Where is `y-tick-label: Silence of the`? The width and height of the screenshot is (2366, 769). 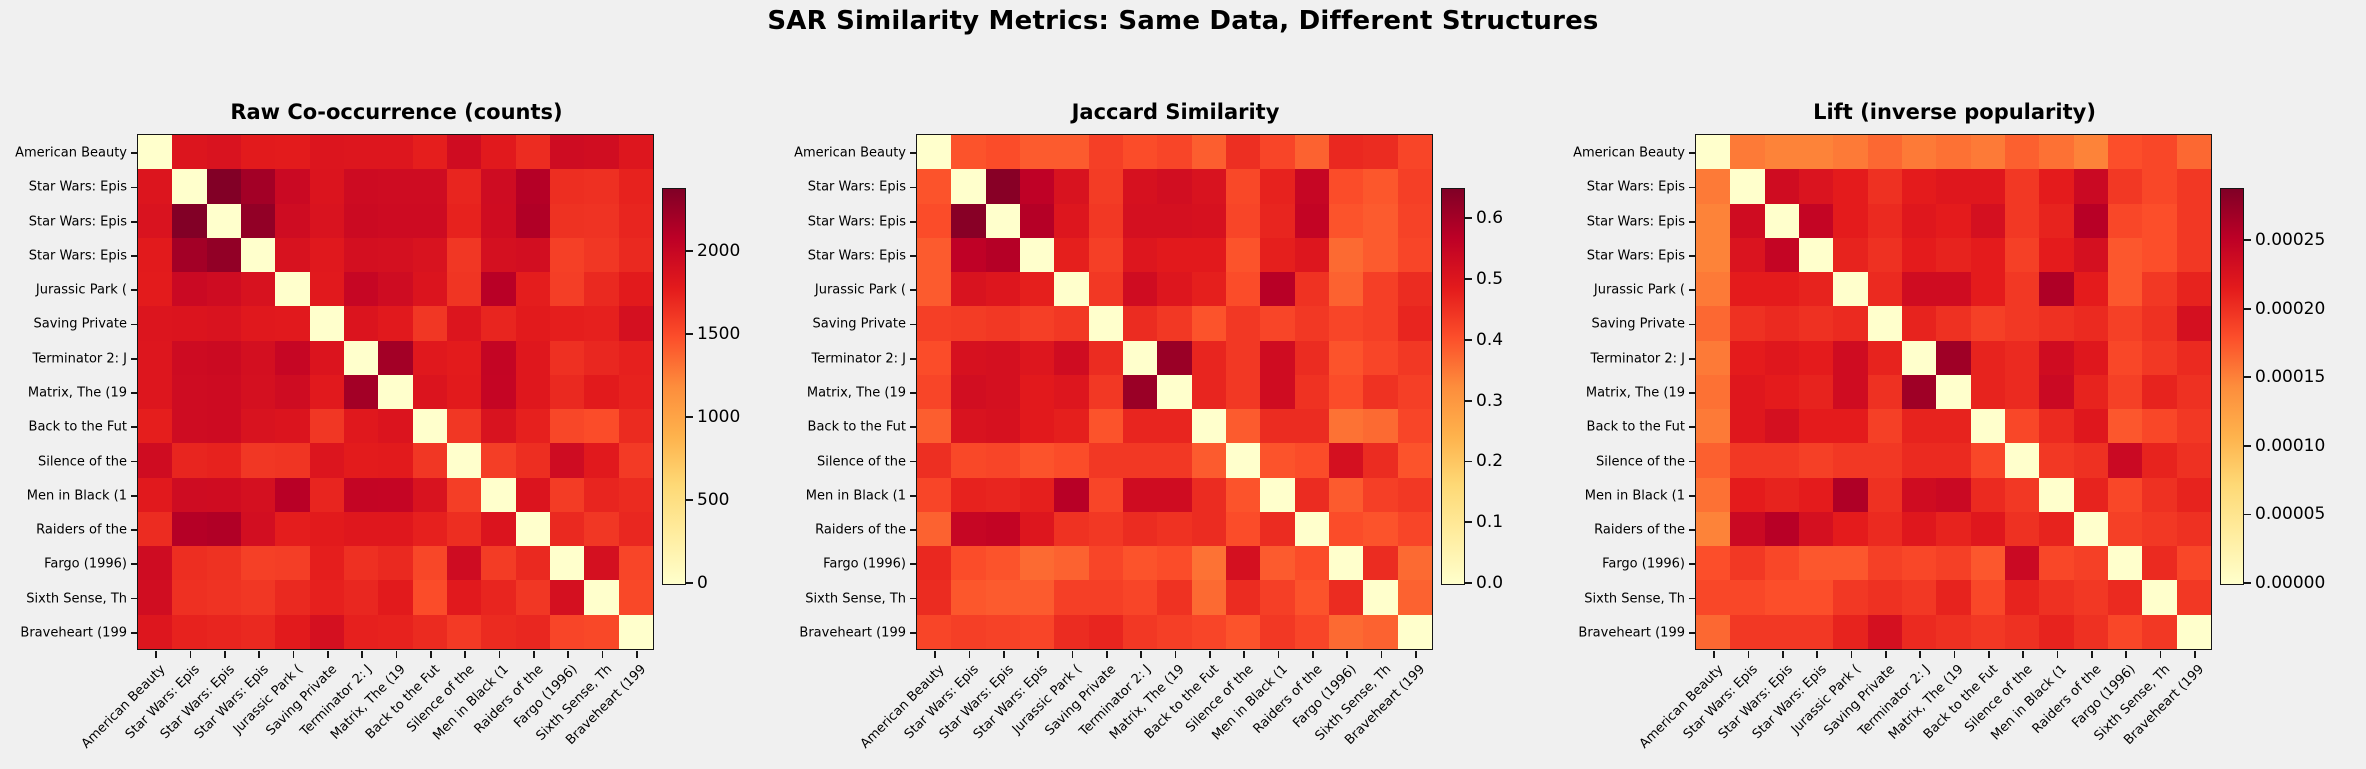 y-tick-label: Silence of the is located at coordinates (861, 462).